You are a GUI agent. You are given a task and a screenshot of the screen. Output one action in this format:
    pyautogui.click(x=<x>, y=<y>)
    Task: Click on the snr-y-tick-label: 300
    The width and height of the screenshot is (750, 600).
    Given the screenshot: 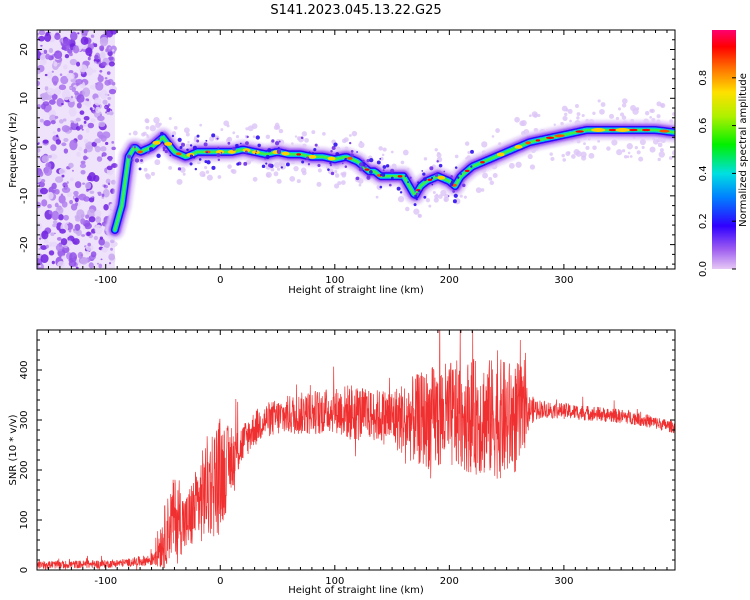 What is the action you would take?
    pyautogui.click(x=24, y=419)
    